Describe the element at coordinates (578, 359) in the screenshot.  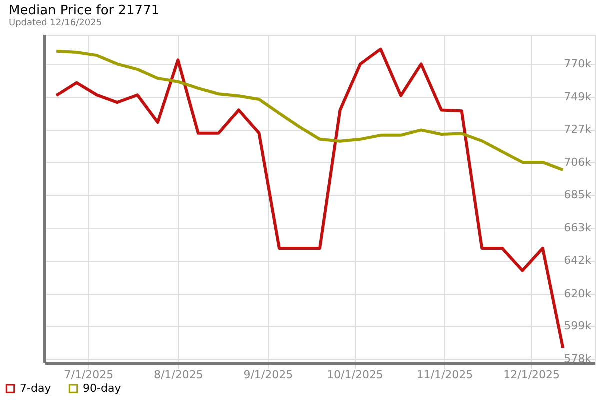
I see `y-tick-label: 578k` at that location.